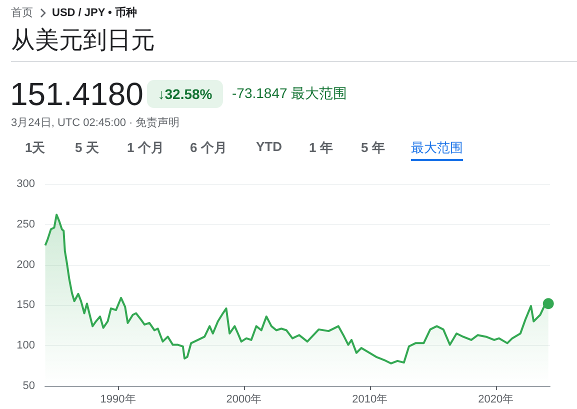 This screenshot has width=577, height=409. Describe the element at coordinates (25, 305) in the screenshot. I see `y-tick-label: 150` at that location.